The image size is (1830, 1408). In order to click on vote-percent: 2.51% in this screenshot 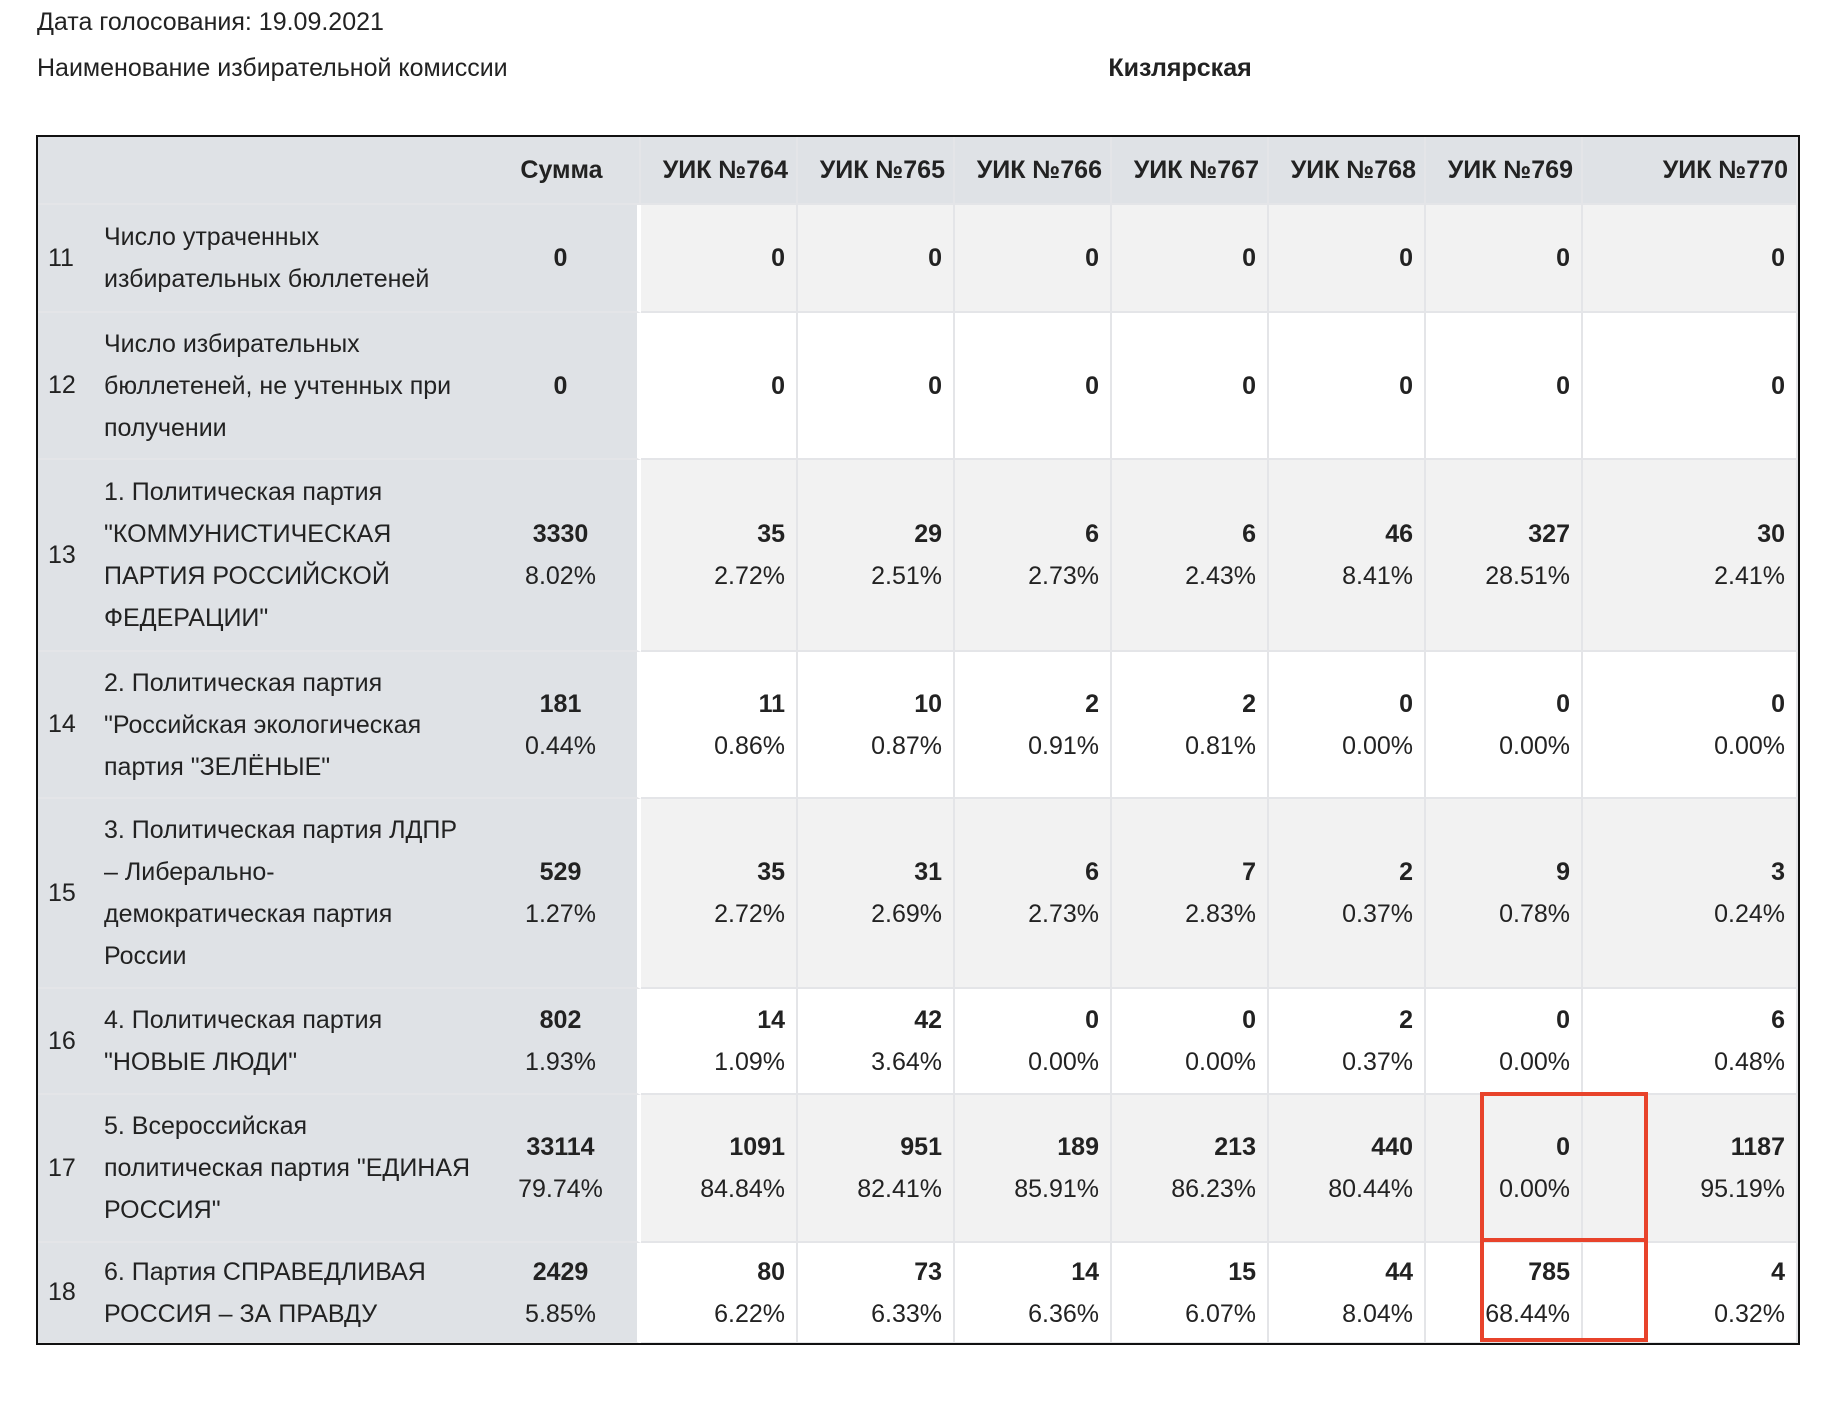, I will do `click(906, 576)`.